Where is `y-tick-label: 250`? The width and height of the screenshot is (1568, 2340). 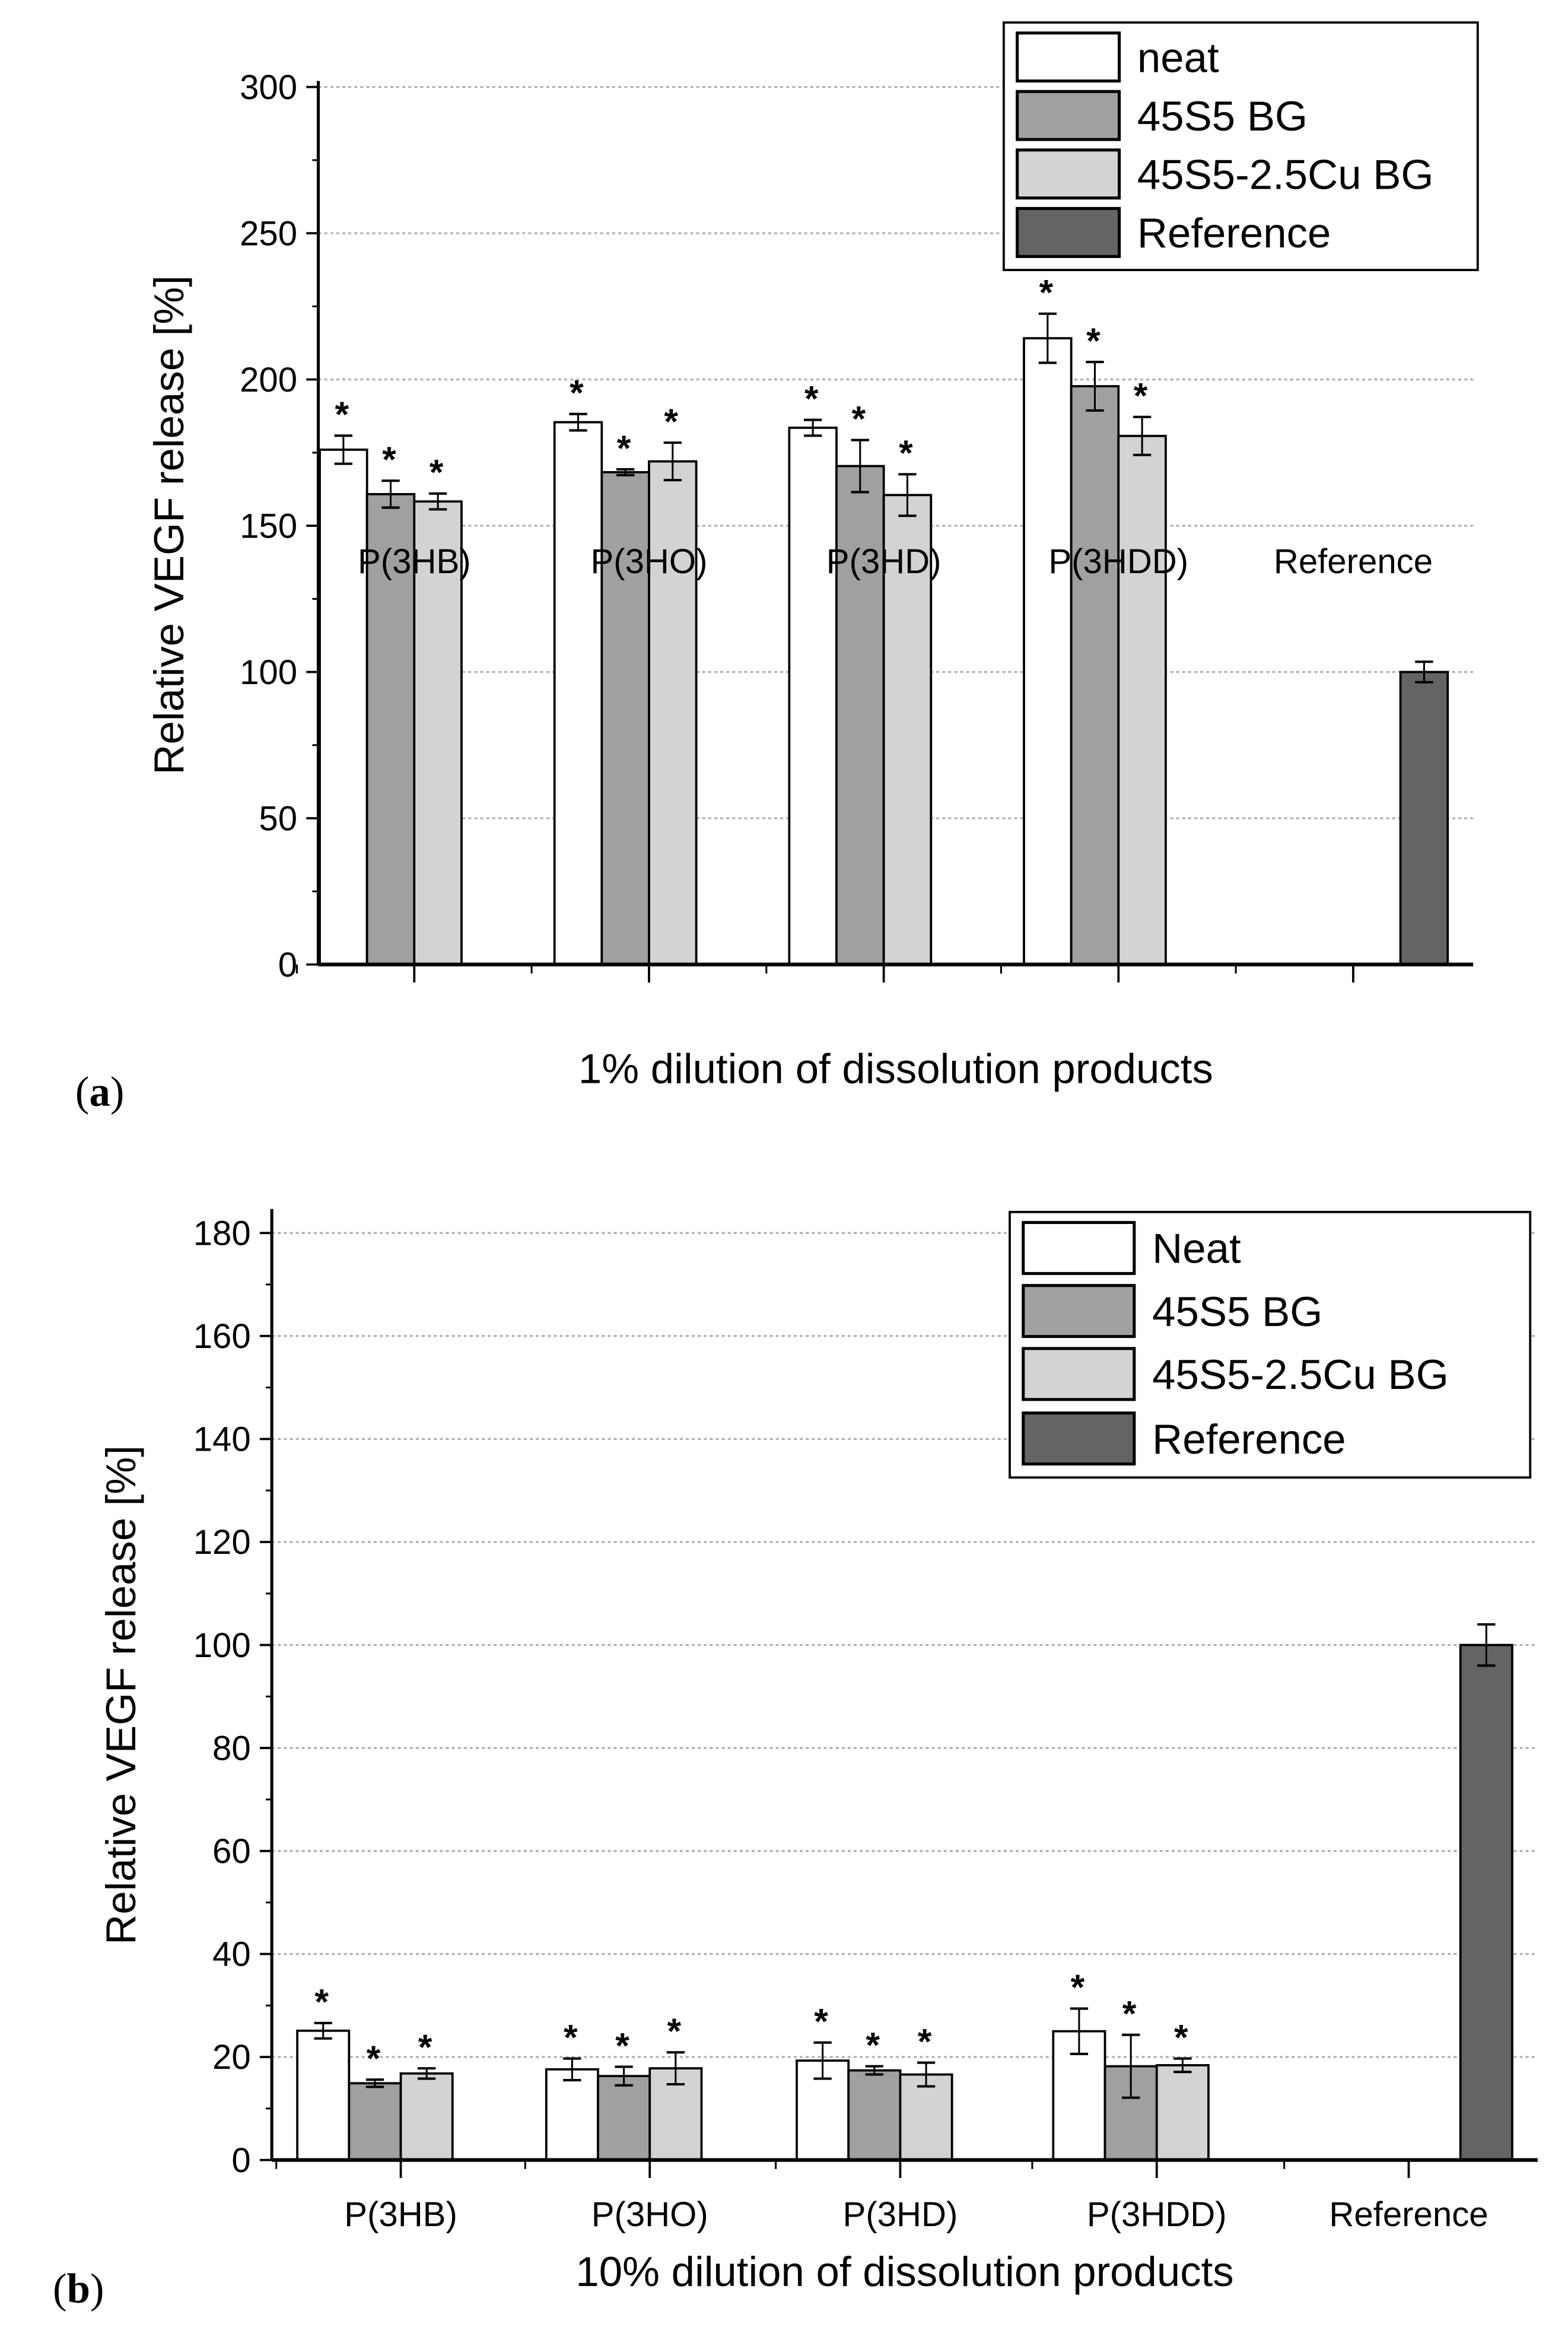
y-tick-label: 250 is located at coordinates (268, 233).